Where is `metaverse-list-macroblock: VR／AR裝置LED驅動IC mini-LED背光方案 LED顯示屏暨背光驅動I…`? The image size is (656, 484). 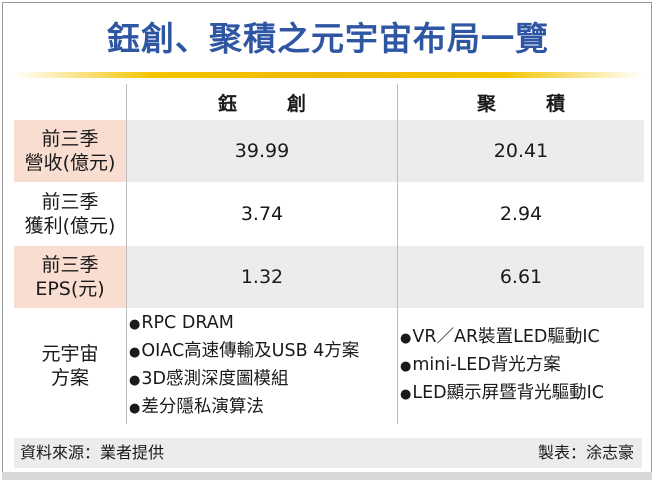 metaverse-list-macroblock: VR／AR裝置LED驅動IC mini-LED背光方案 LED顯示屏暨背光驅動I… is located at coordinates (520, 366).